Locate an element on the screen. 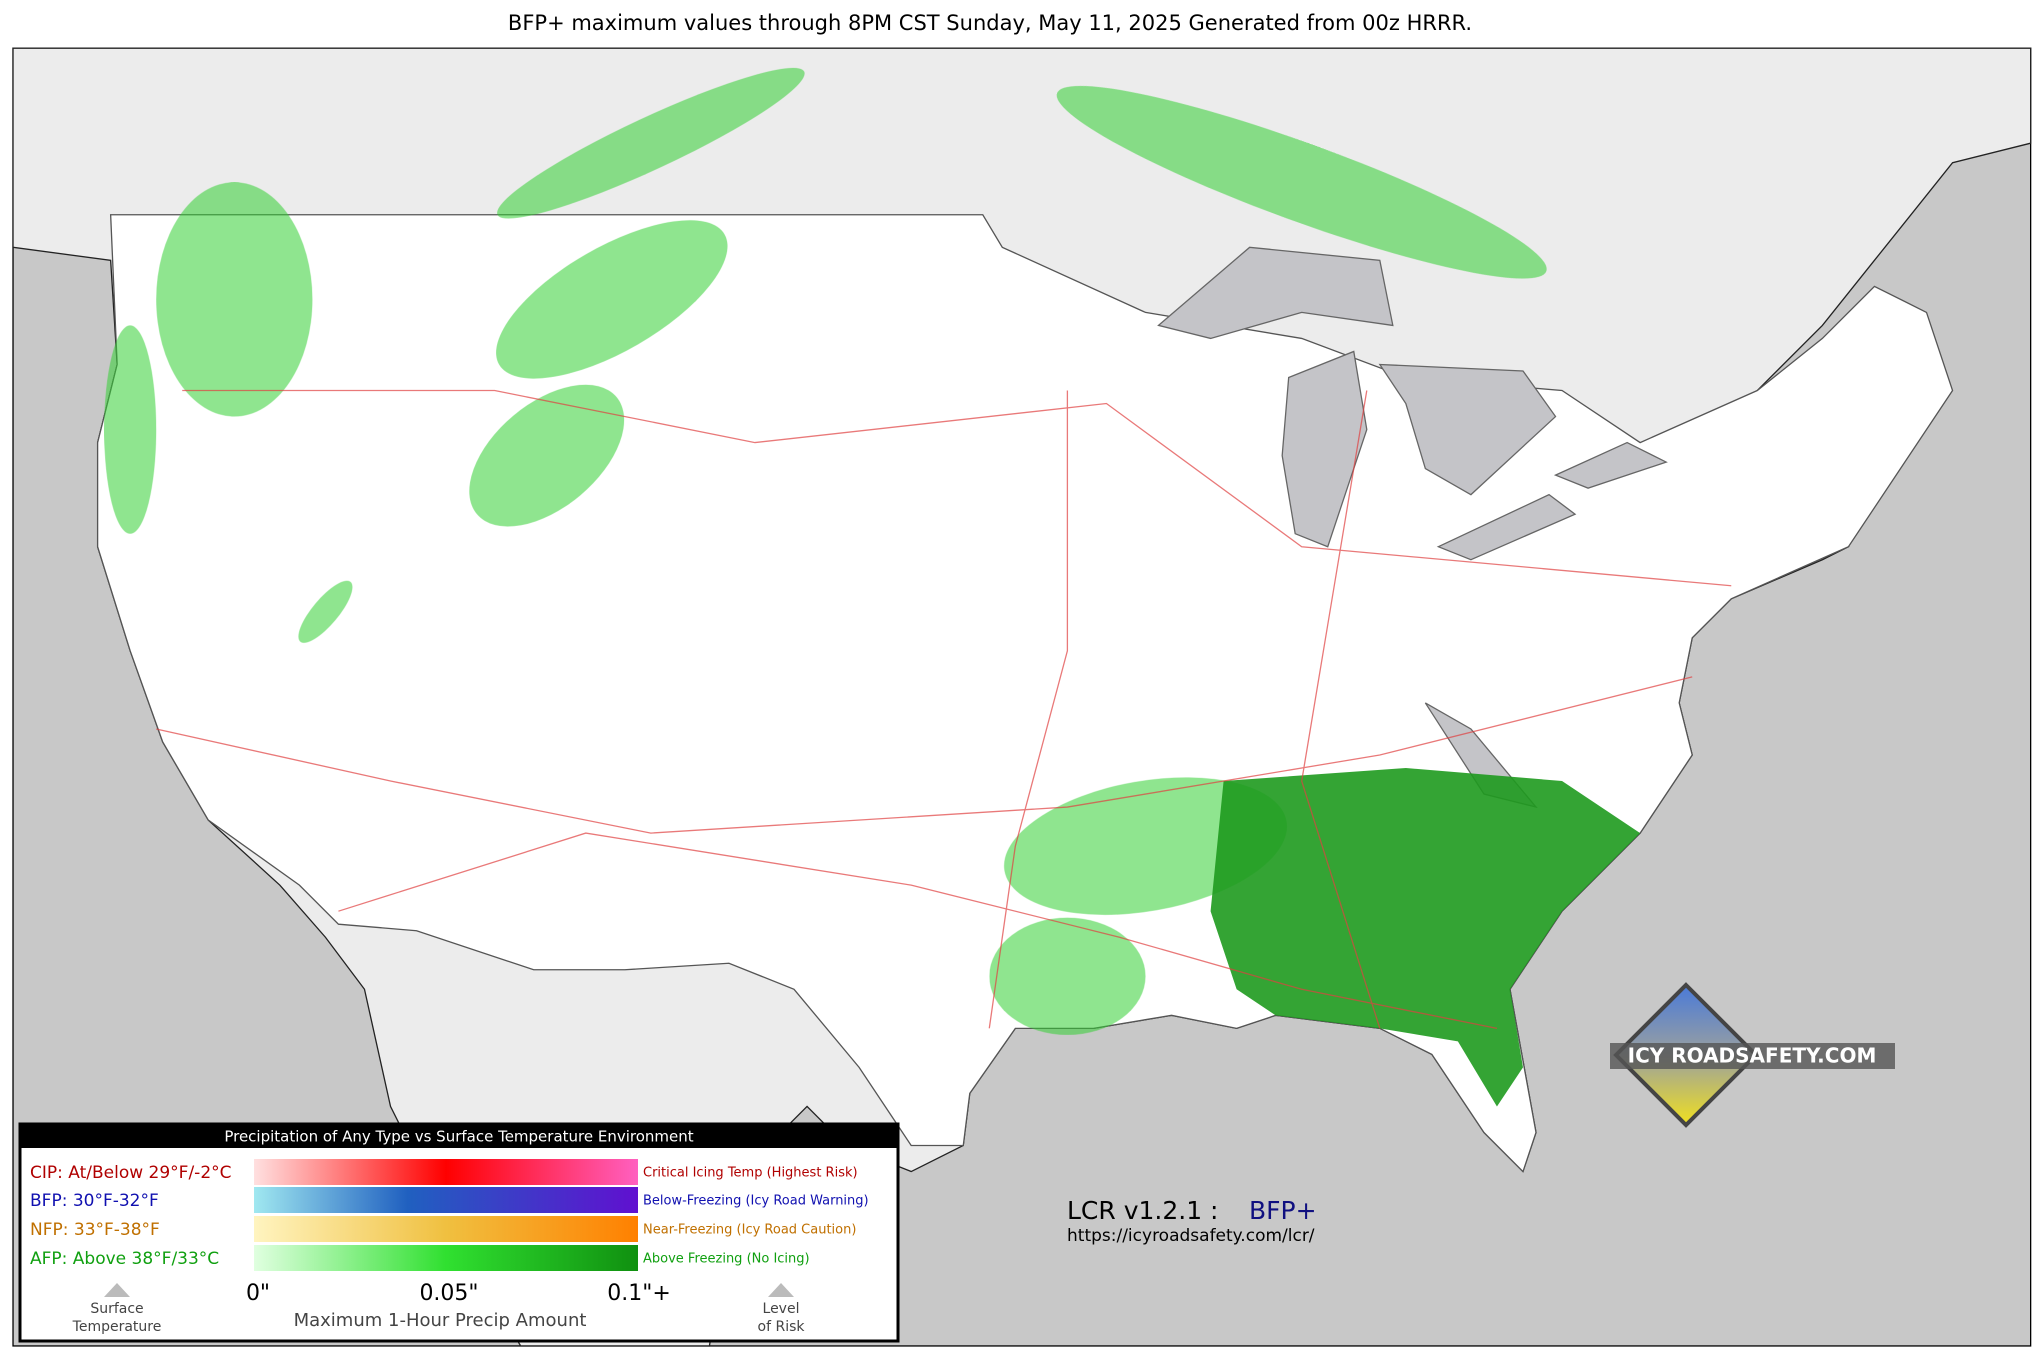 This screenshot has width=2041, height=1363. legend-description: Below-Freezing (Icy Road Warning) is located at coordinates (756, 1201).